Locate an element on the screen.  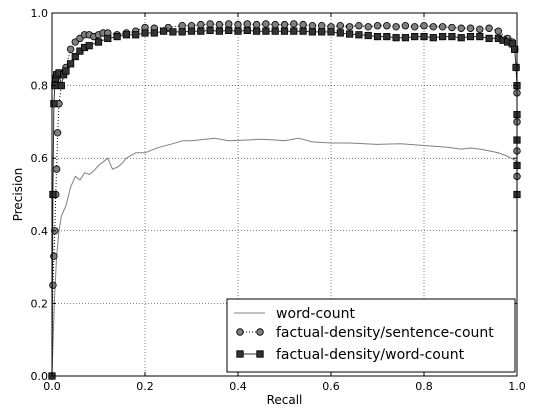
y-tick-label: 0.0 is located at coordinates (40, 376).